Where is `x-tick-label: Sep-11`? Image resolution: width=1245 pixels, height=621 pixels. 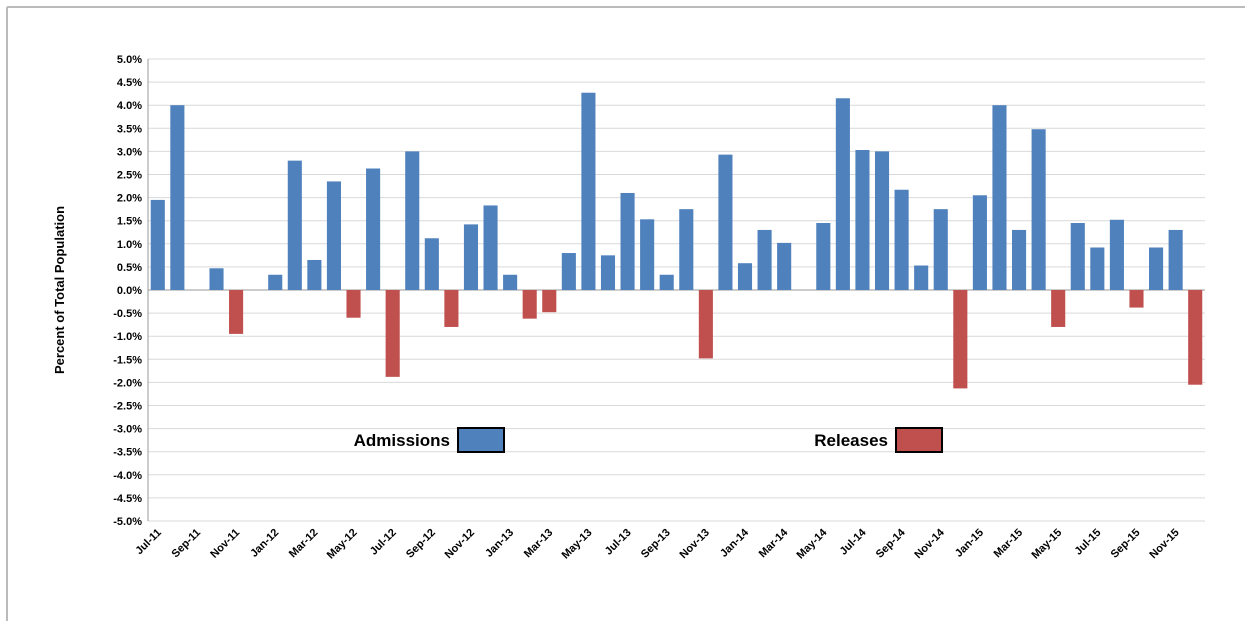 x-tick-label: Sep-11 is located at coordinates (186, 544).